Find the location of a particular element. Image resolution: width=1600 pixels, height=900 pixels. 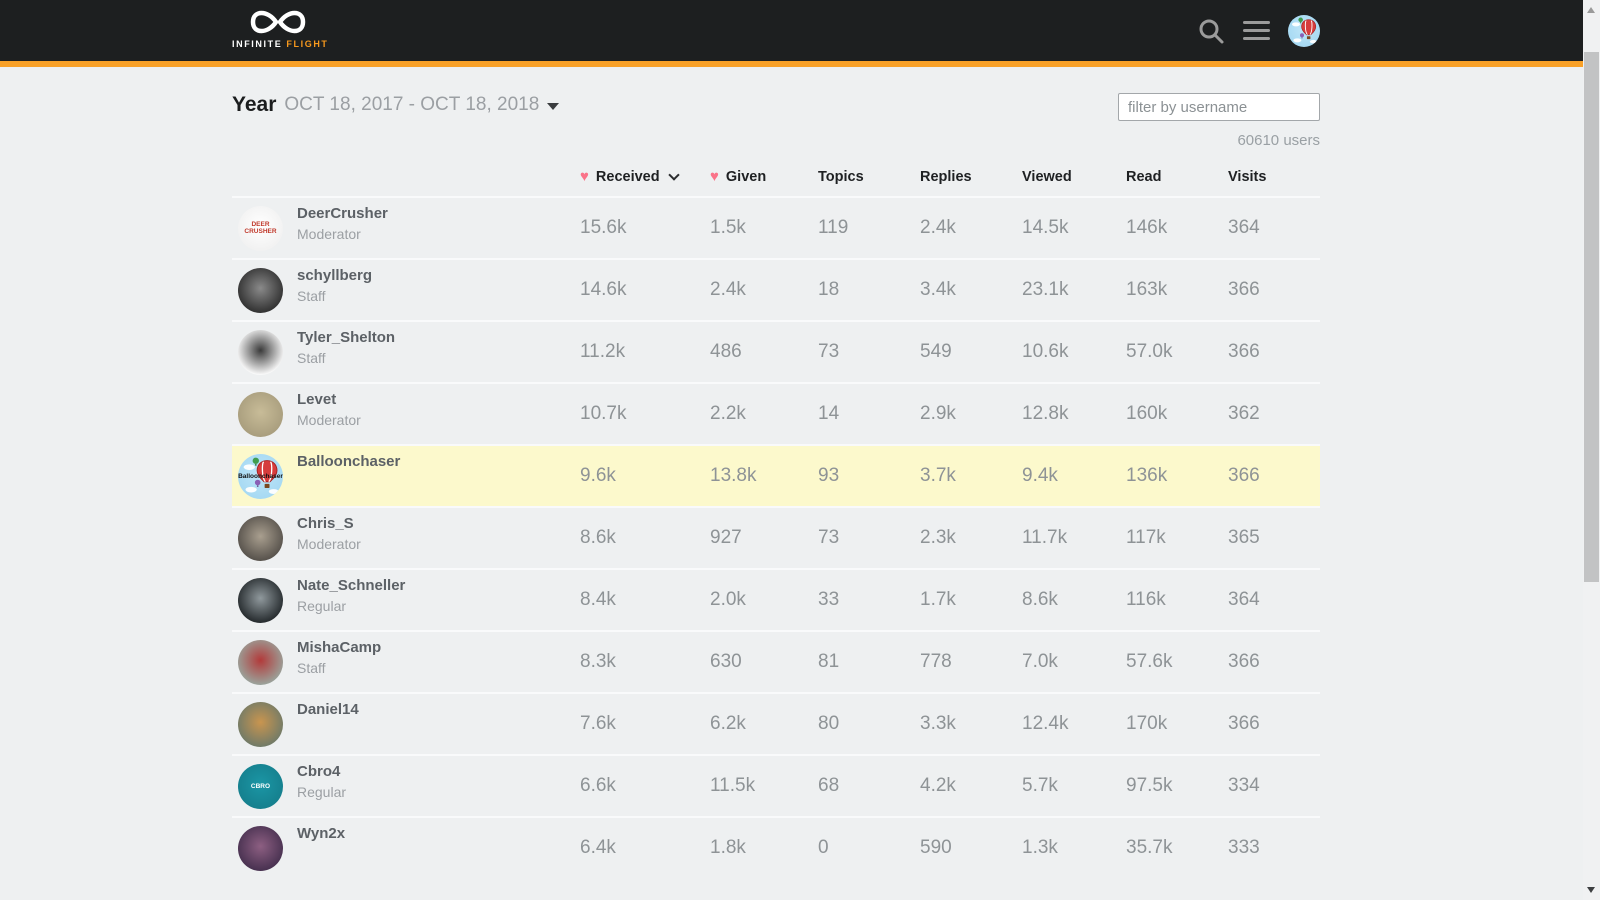

stat-cell: 7.6k is located at coordinates (598, 723).